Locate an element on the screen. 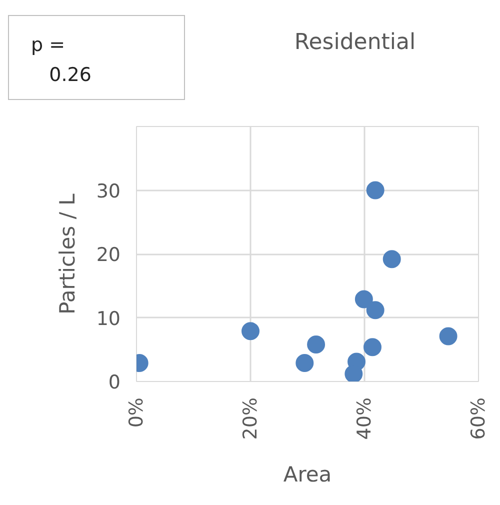  x-tick-label: 40% is located at coordinates (365, 418).